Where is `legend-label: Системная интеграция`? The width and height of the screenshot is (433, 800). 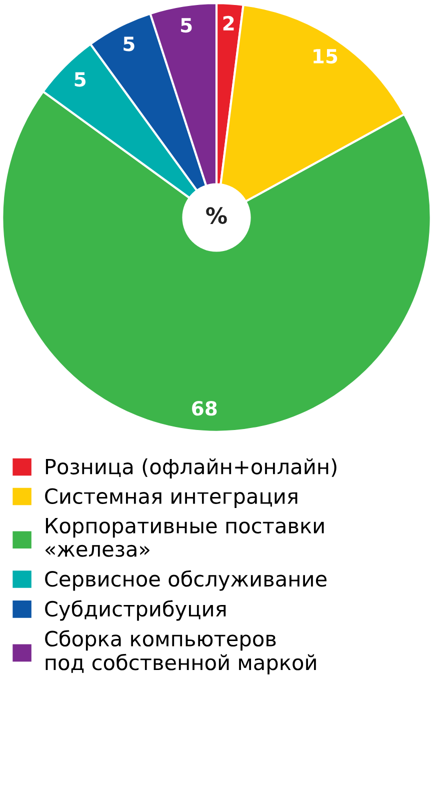 legend-label: Системная интеграция is located at coordinates (171, 498).